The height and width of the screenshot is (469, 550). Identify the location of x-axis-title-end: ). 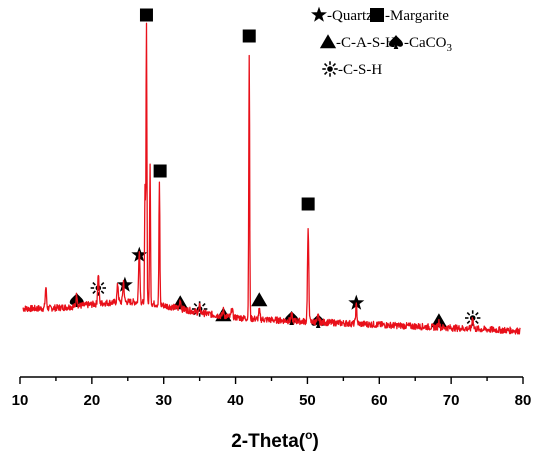
(315, 441).